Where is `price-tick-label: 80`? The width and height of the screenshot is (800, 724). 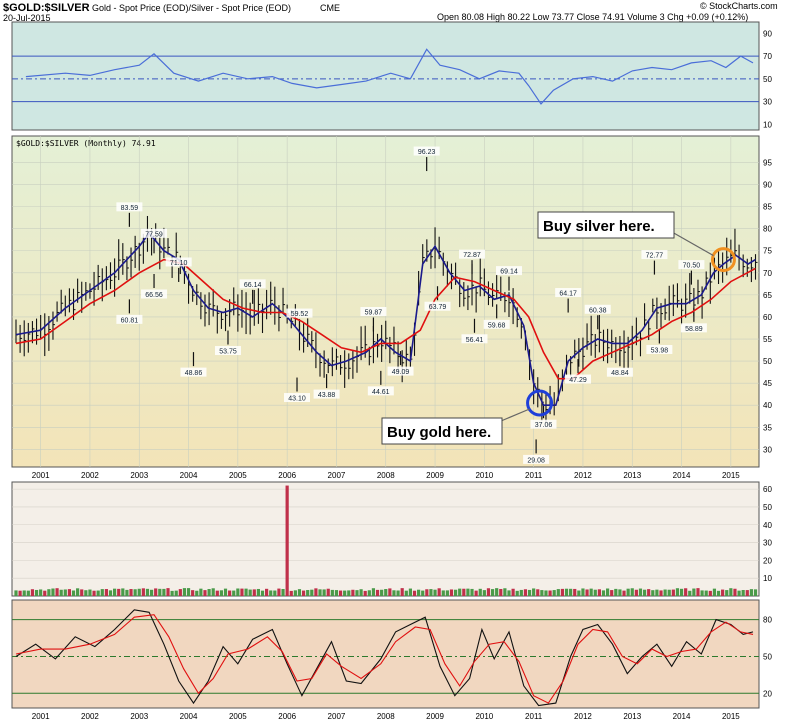 price-tick-label: 80 is located at coordinates (767, 229).